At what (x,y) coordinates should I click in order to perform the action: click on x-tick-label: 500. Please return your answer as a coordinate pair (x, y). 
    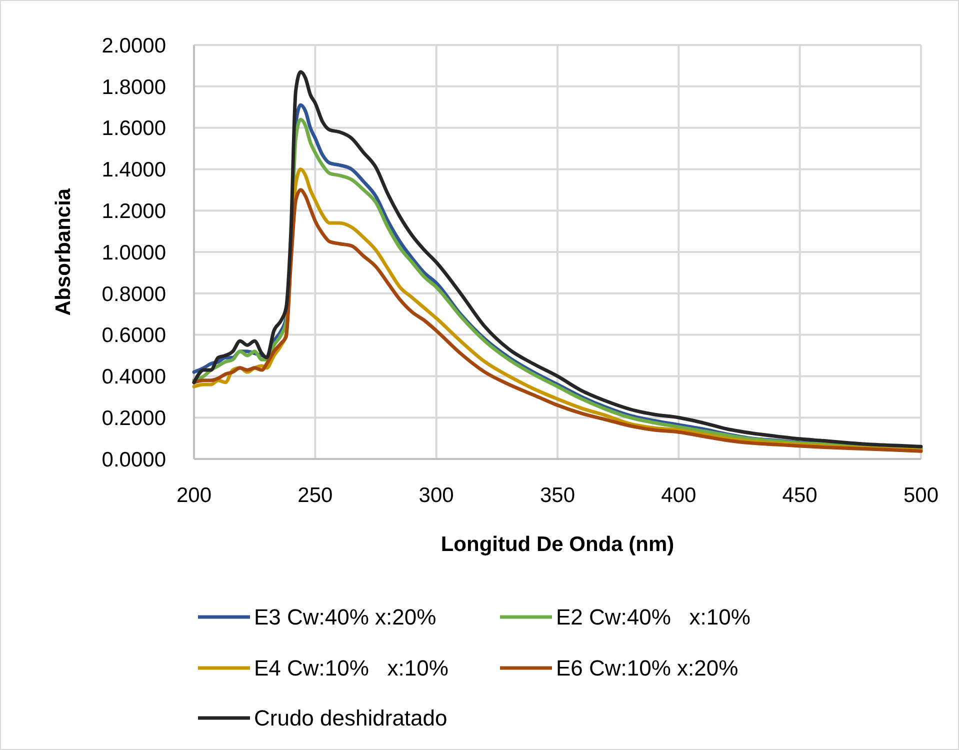
    Looking at the image, I should click on (921, 495).